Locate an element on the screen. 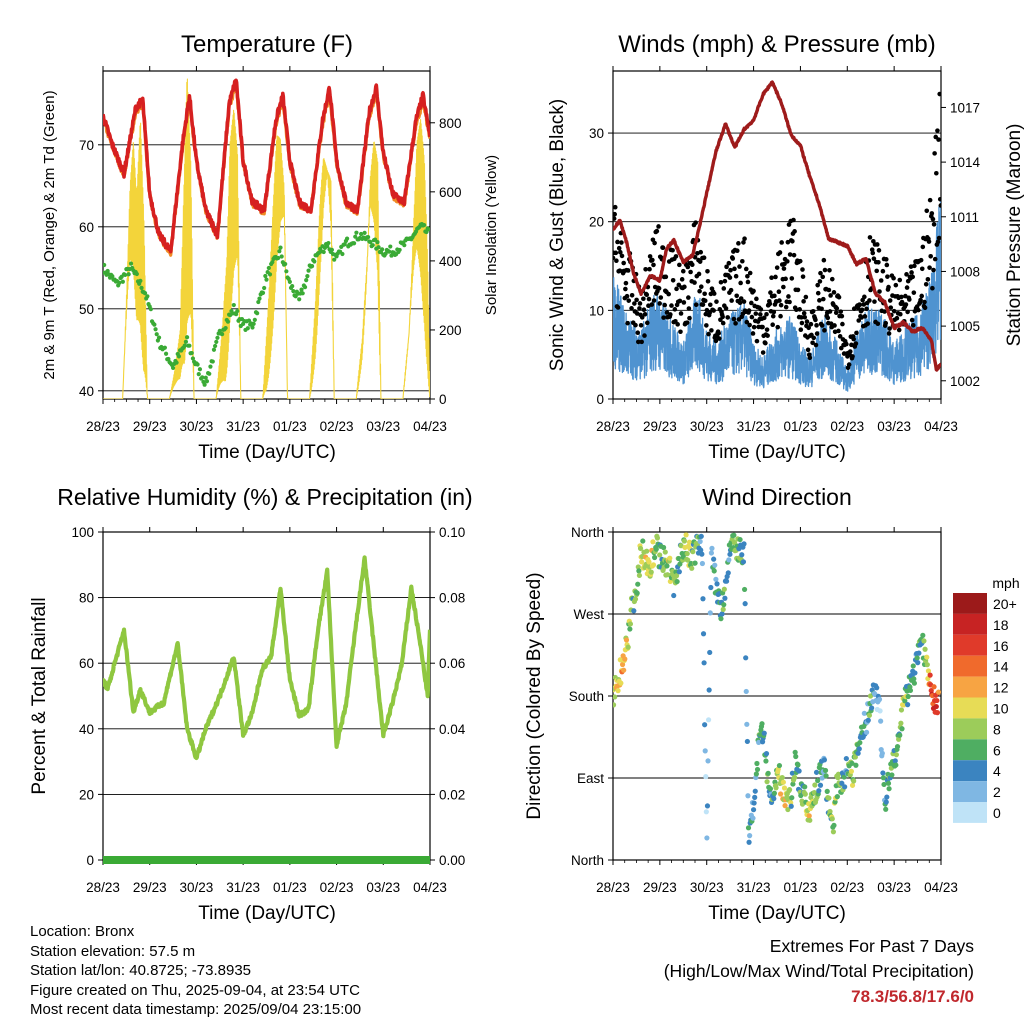 The image size is (1024, 1024). winds-left-axis-label: Sonic Wind & Gust (Blue, Black) is located at coordinates (557, 235).